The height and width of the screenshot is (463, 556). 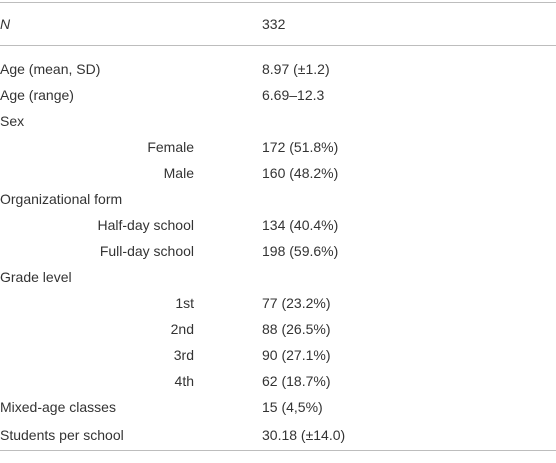 I want to click on table-row: 2nd 88 (26.5%), so click(x=278, y=329).